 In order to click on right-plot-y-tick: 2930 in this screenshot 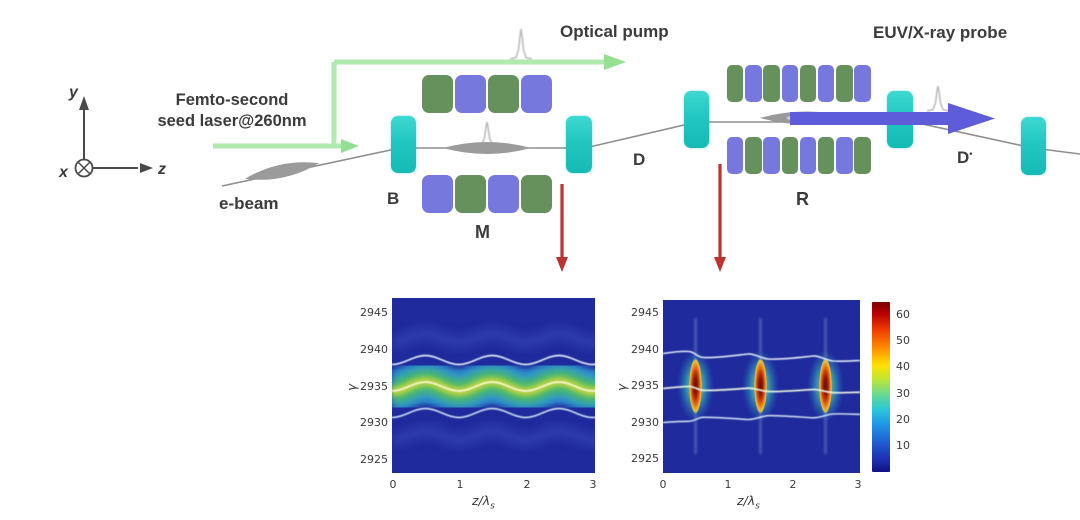, I will do `click(645, 422)`.